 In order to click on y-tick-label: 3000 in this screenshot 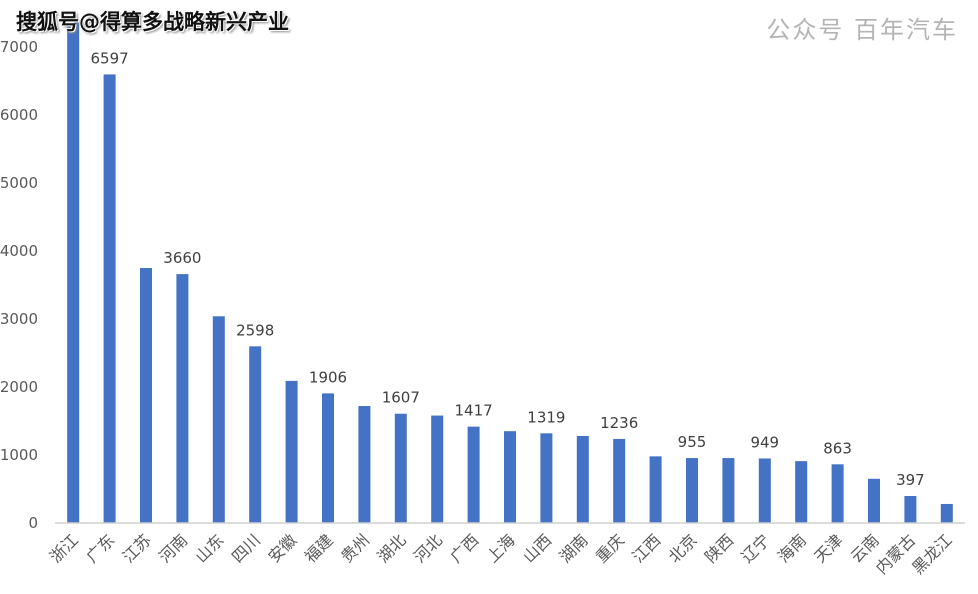, I will do `click(19, 319)`.